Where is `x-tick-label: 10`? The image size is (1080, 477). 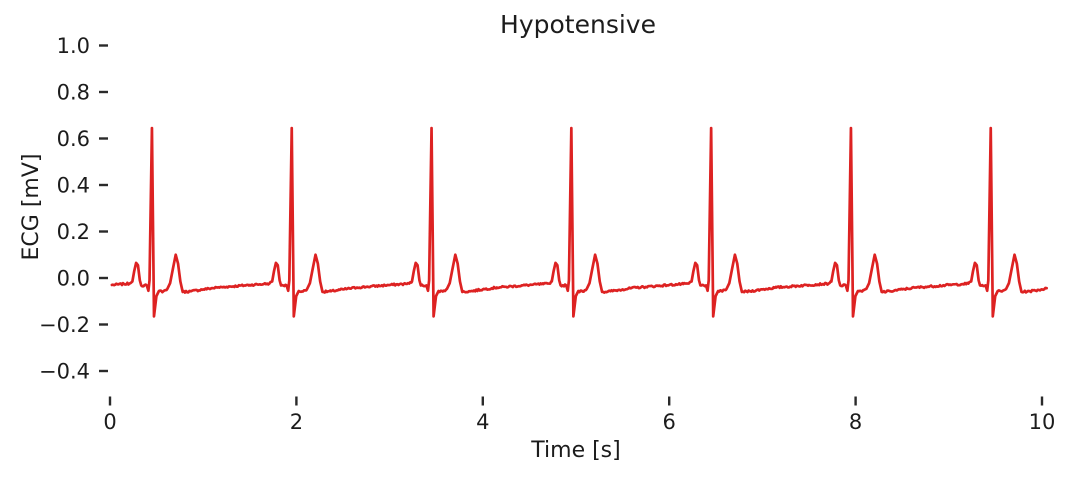 x-tick-label: 10 is located at coordinates (1042, 422).